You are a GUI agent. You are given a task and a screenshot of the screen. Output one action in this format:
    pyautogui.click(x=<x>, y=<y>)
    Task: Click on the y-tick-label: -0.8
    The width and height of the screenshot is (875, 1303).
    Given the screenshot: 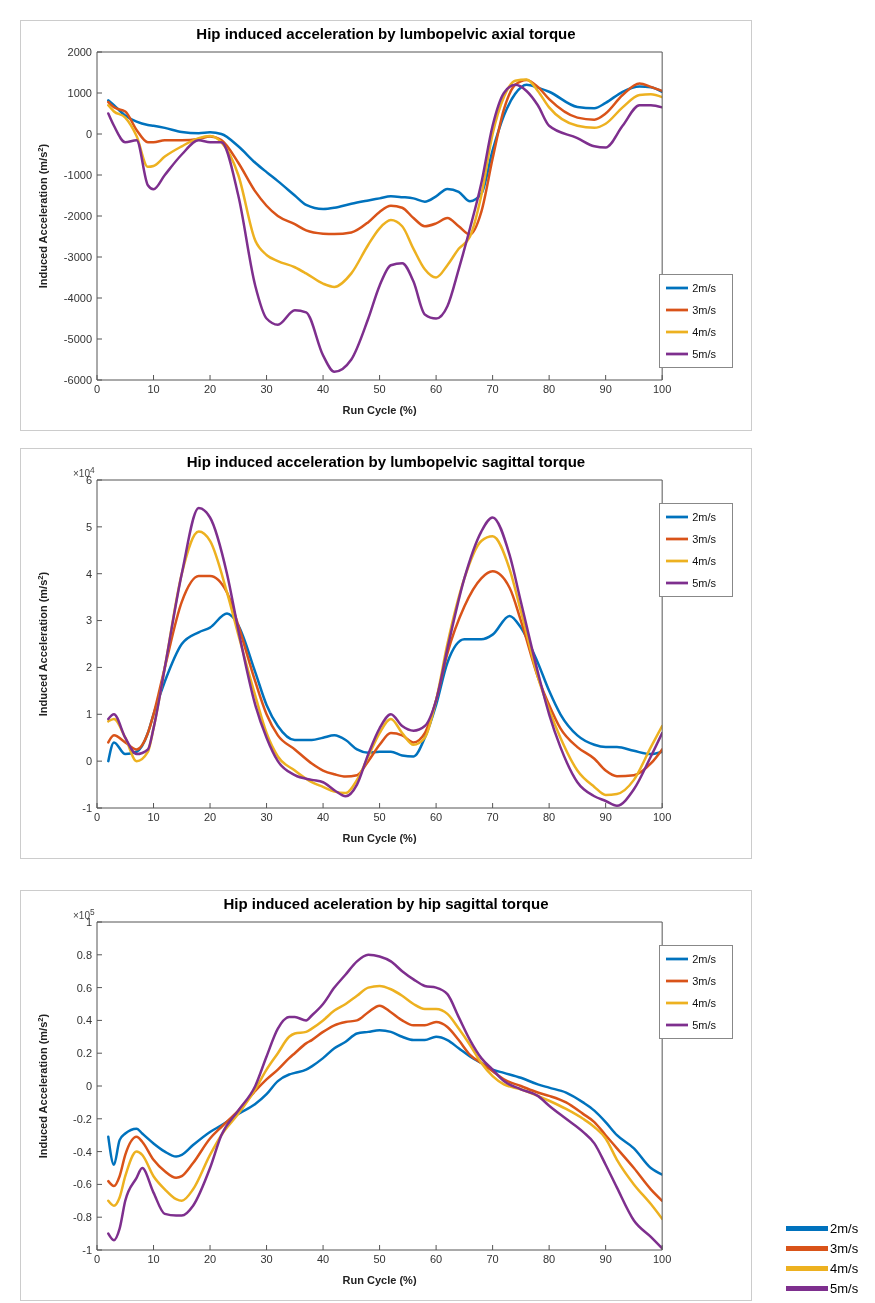 What is the action you would take?
    pyautogui.click(x=82, y=1217)
    